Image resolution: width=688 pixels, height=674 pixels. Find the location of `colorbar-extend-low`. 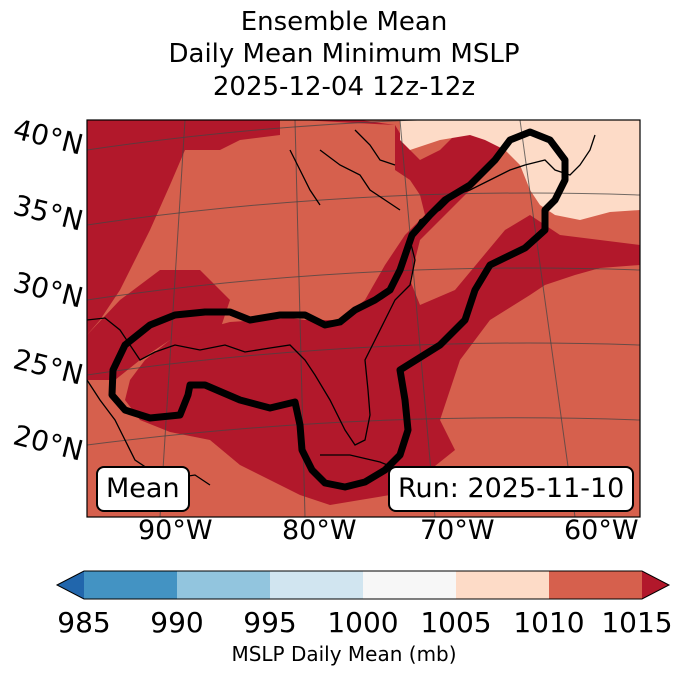

colorbar-extend-low is located at coordinates (70, 585).